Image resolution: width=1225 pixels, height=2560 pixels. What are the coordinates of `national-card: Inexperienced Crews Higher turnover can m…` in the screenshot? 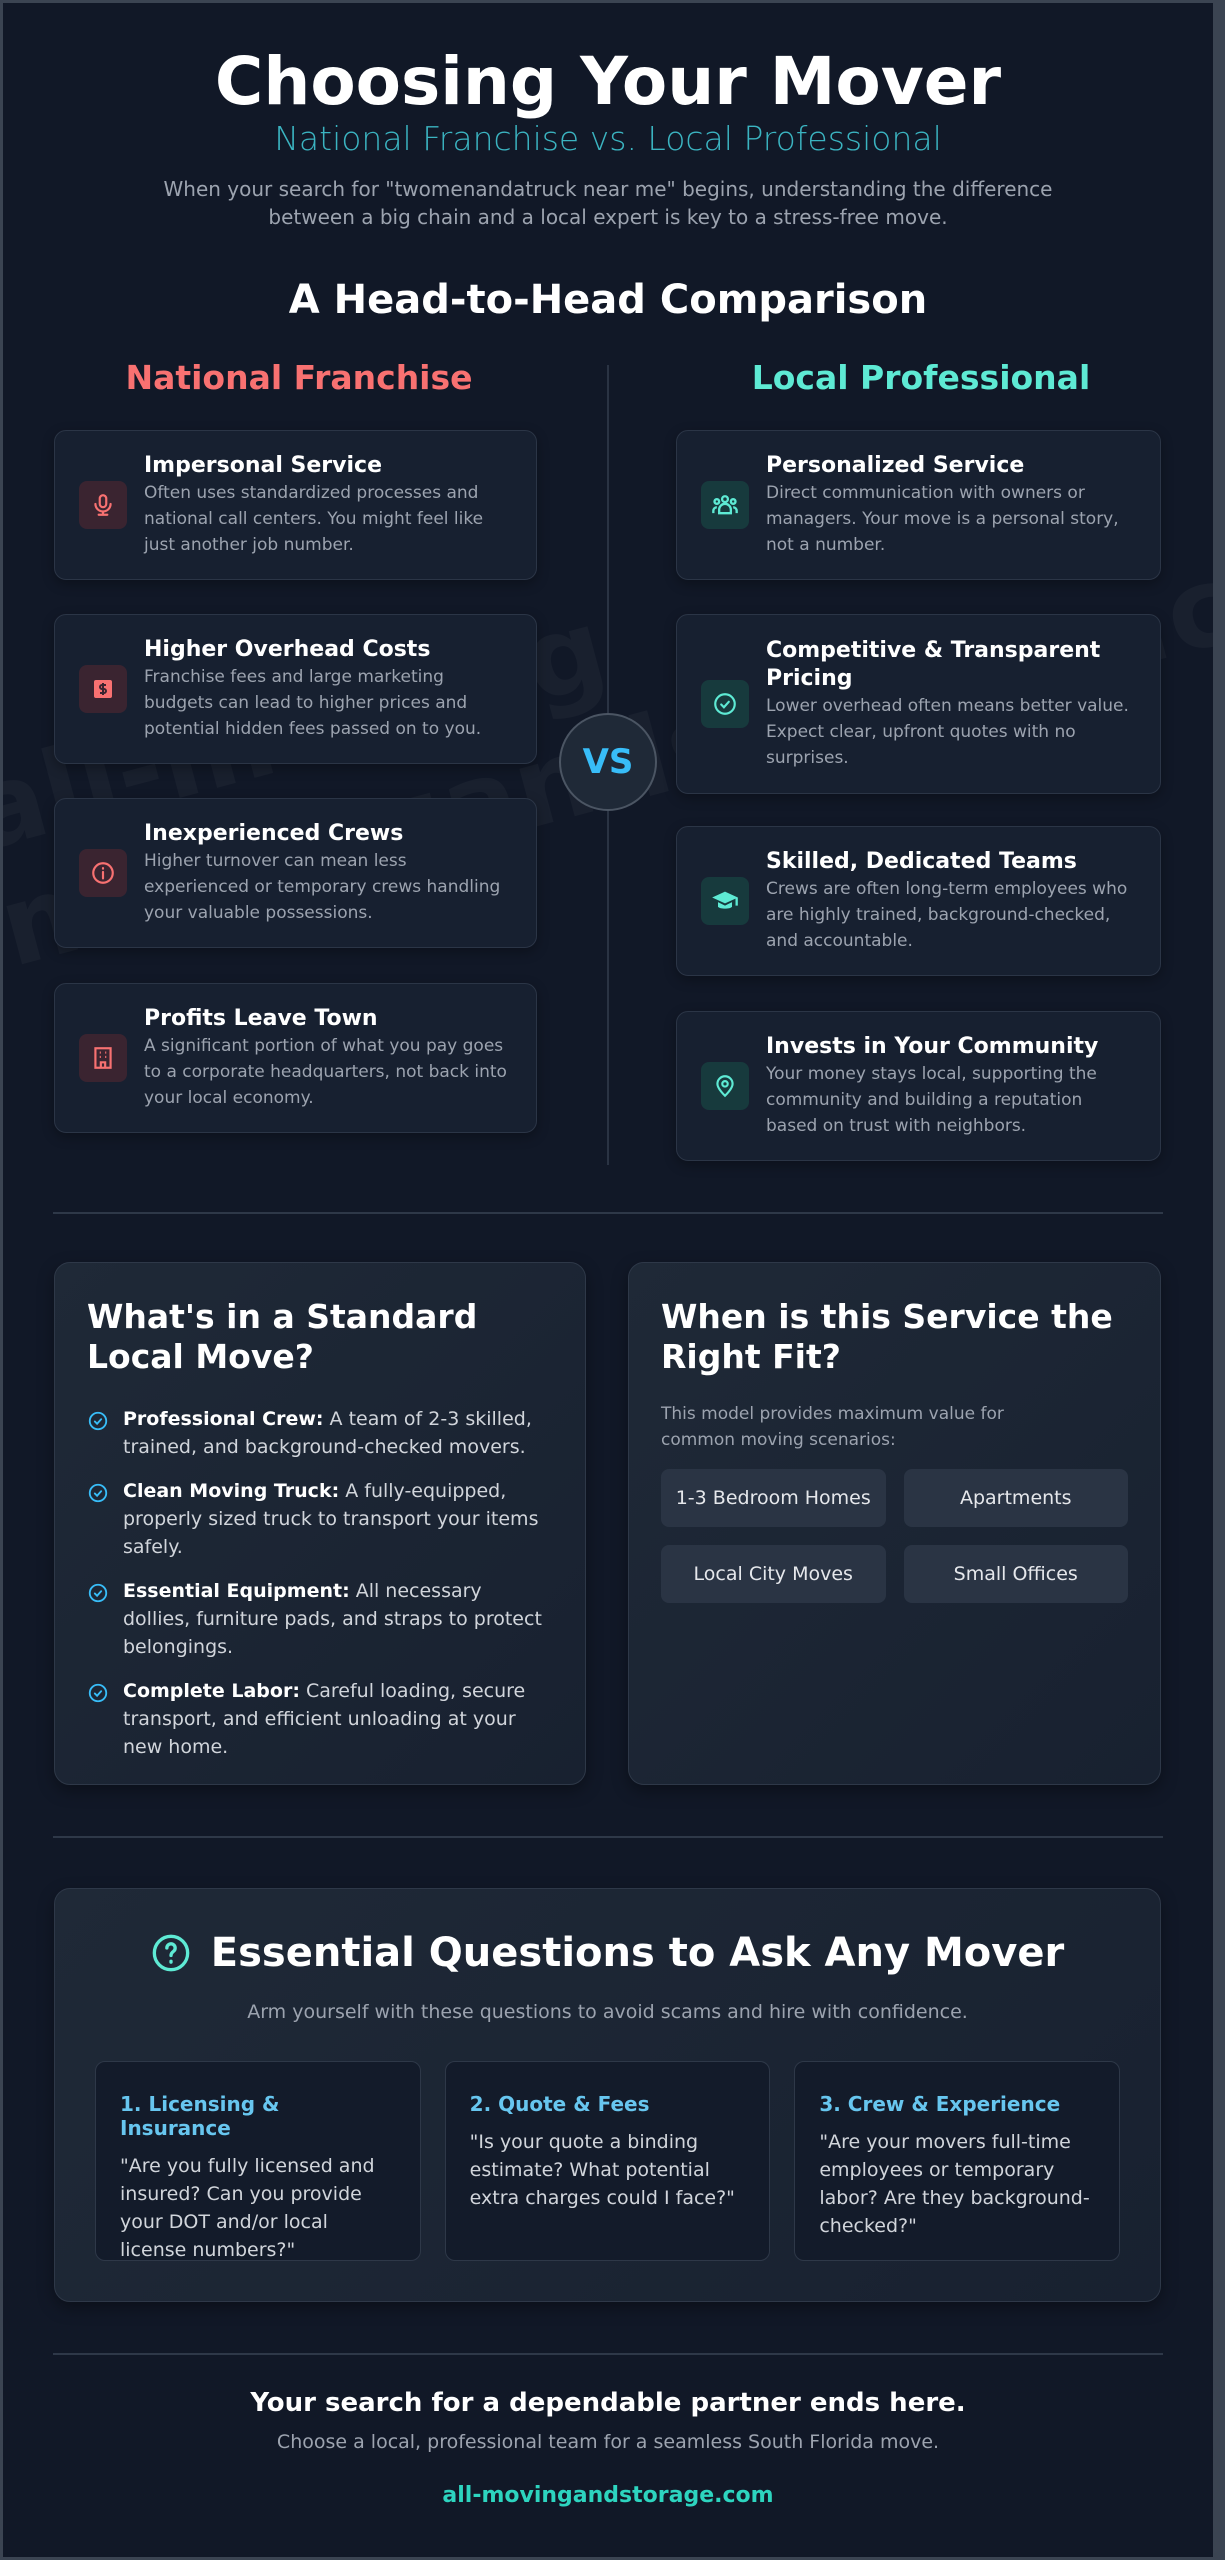 It's located at (295, 873).